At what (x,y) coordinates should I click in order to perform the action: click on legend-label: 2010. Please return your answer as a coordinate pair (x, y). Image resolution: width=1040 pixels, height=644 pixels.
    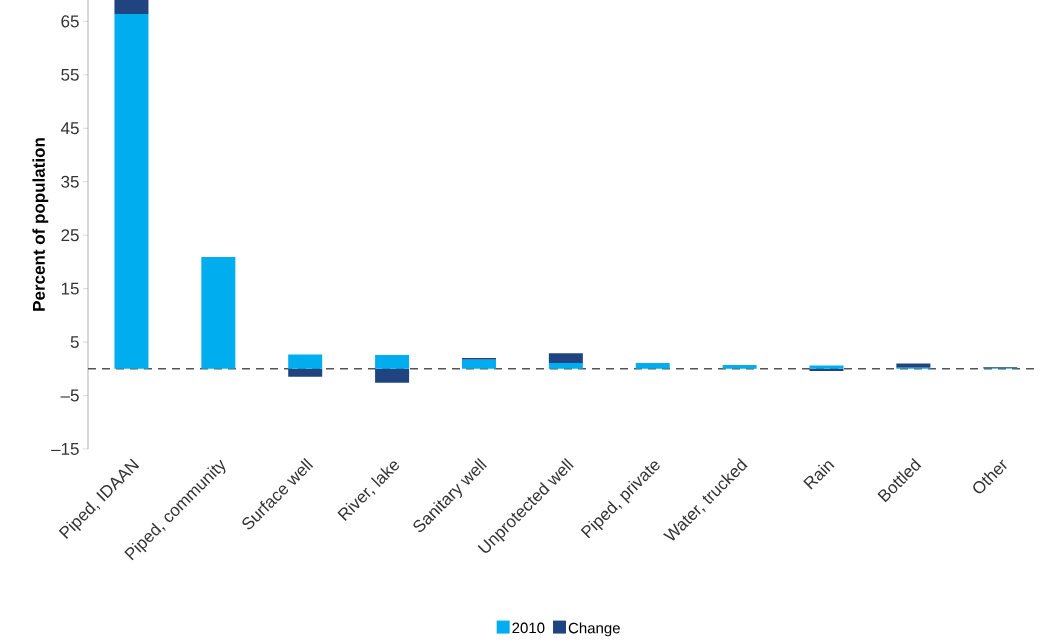
    Looking at the image, I should click on (528, 628).